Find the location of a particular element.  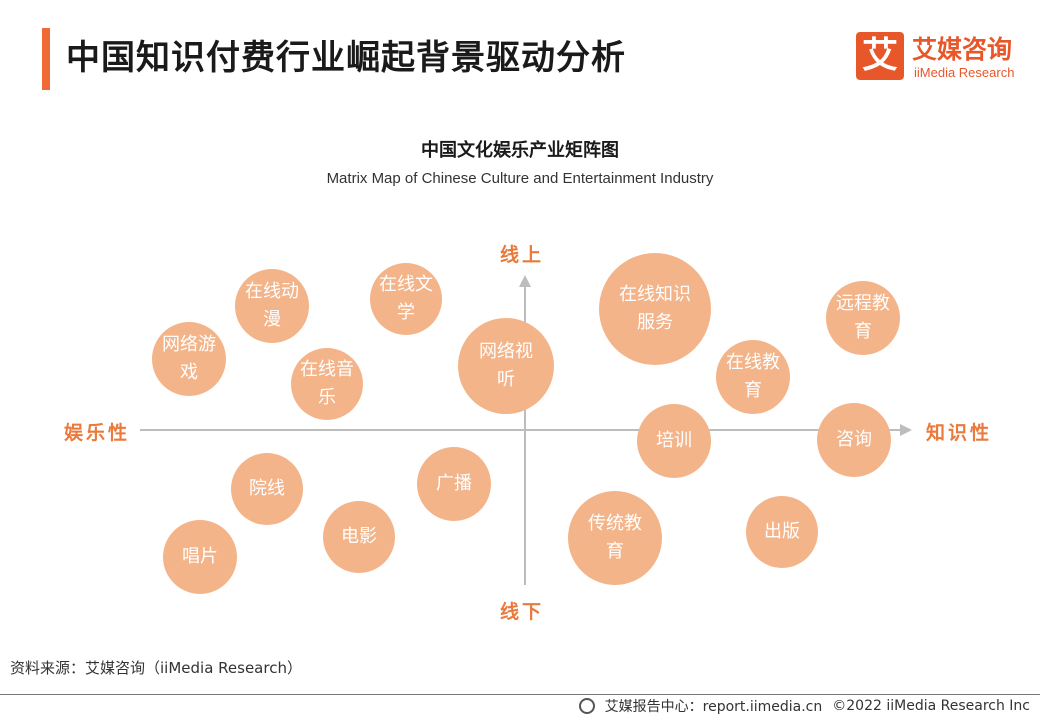

bubble-online-video: 网络视听 is located at coordinates (506, 366).